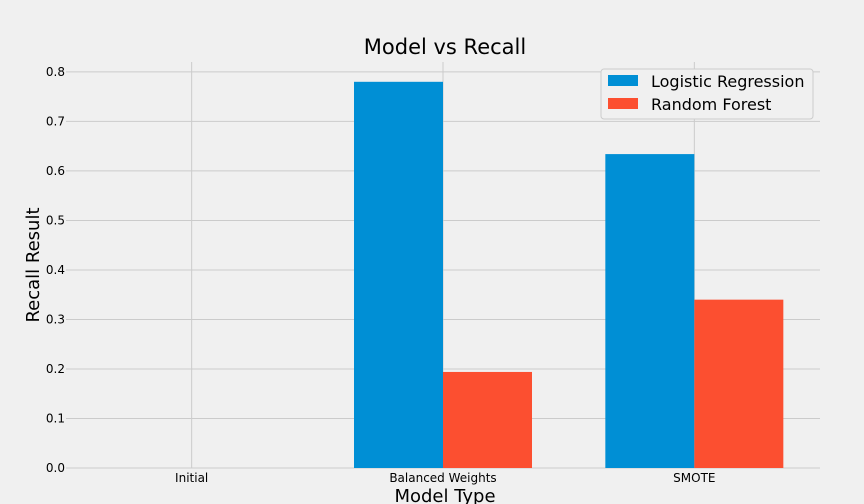 The image size is (864, 504). I want to click on legend-label-logistic-regression: Logistic Regression, so click(727, 81).